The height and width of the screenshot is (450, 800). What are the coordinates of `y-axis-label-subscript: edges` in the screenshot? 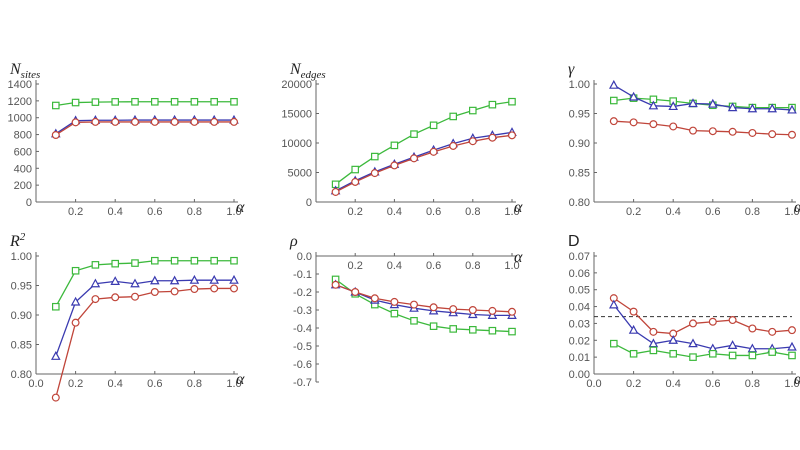 It's located at (313, 75).